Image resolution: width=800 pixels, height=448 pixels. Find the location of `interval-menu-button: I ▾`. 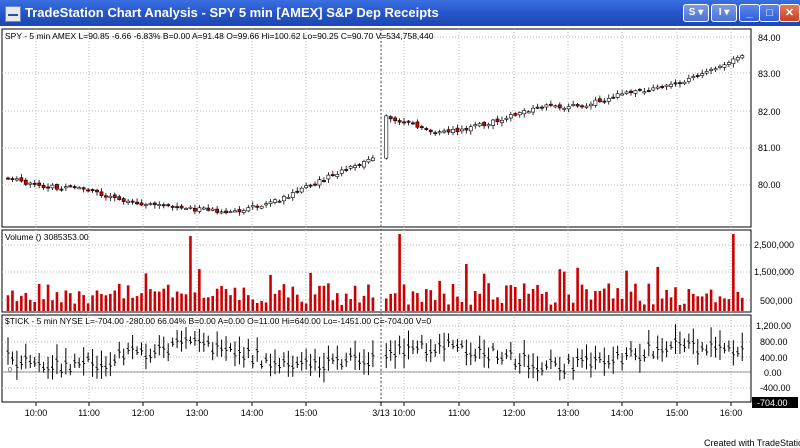

interval-menu-button: I ▾ is located at coordinates (724, 13).